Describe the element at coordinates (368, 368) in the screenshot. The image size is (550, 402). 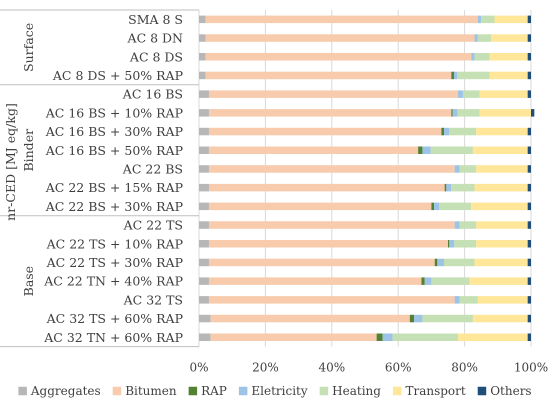
I see `x-tick-labels: 0% 20% 40% 60% 80% 100%` at that location.